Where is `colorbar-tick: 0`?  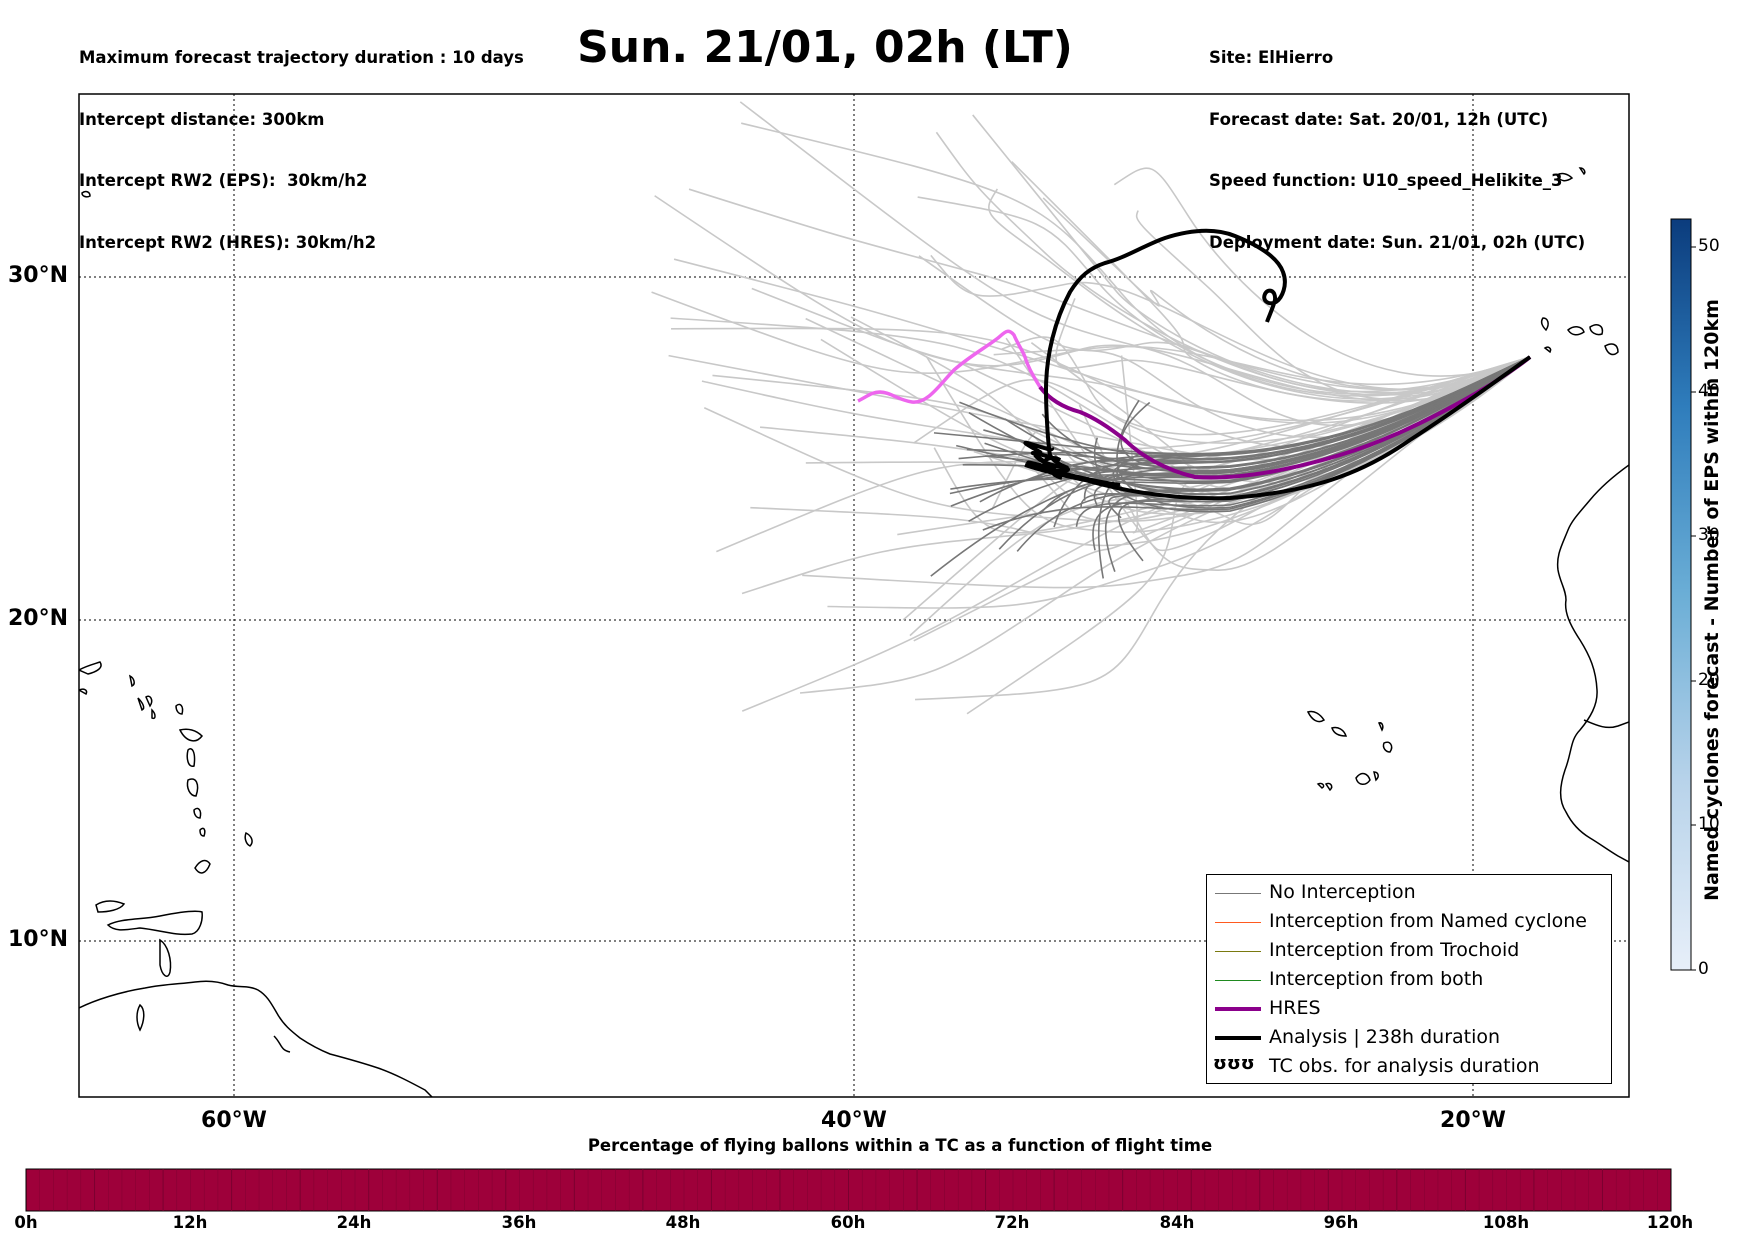 colorbar-tick: 0 is located at coordinates (1703, 969).